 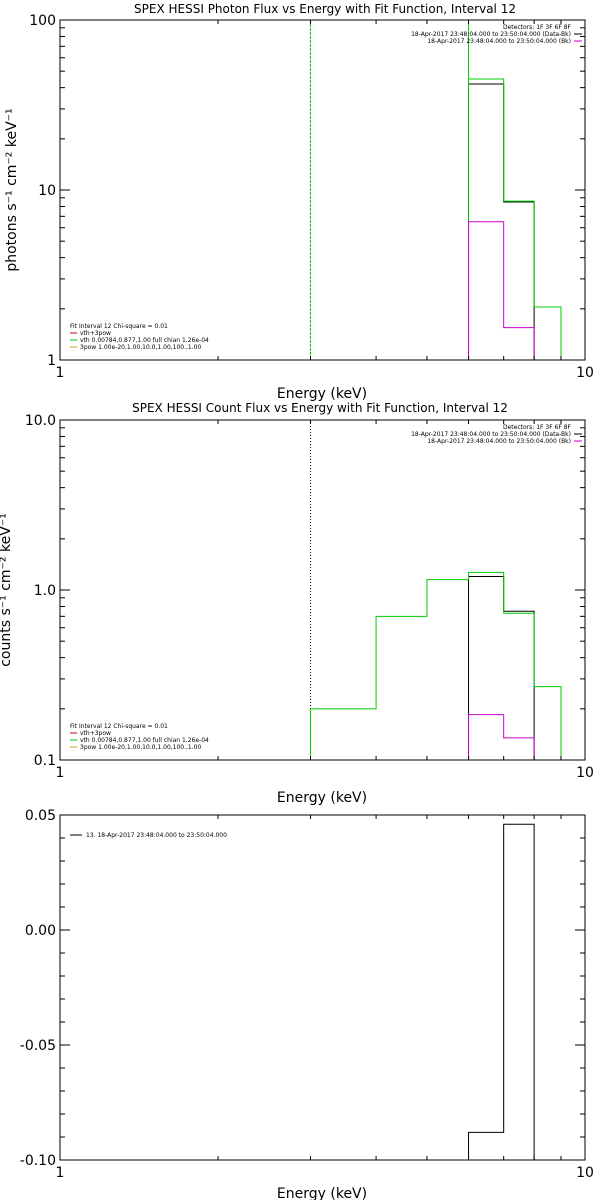 What do you see at coordinates (40, 421) in the screenshot?
I see `y-tick-label: 10.0` at bounding box center [40, 421].